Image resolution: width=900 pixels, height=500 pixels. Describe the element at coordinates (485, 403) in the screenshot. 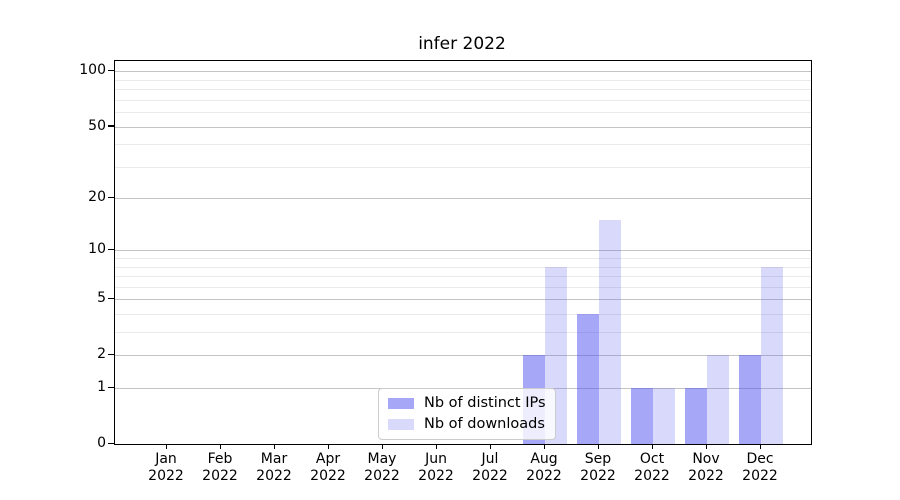

I see `legend-label: Nb of distinct IPs` at that location.